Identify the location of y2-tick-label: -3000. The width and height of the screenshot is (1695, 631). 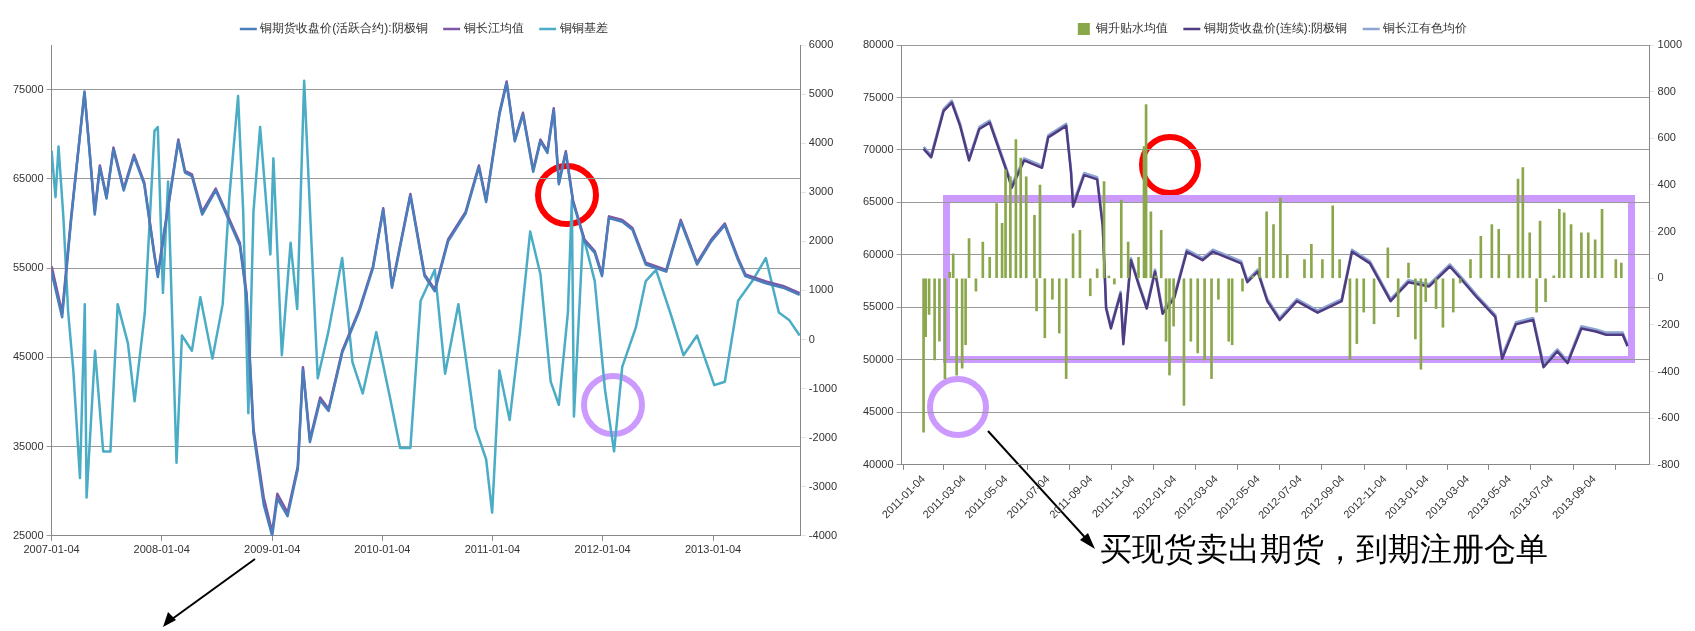
(823, 485).